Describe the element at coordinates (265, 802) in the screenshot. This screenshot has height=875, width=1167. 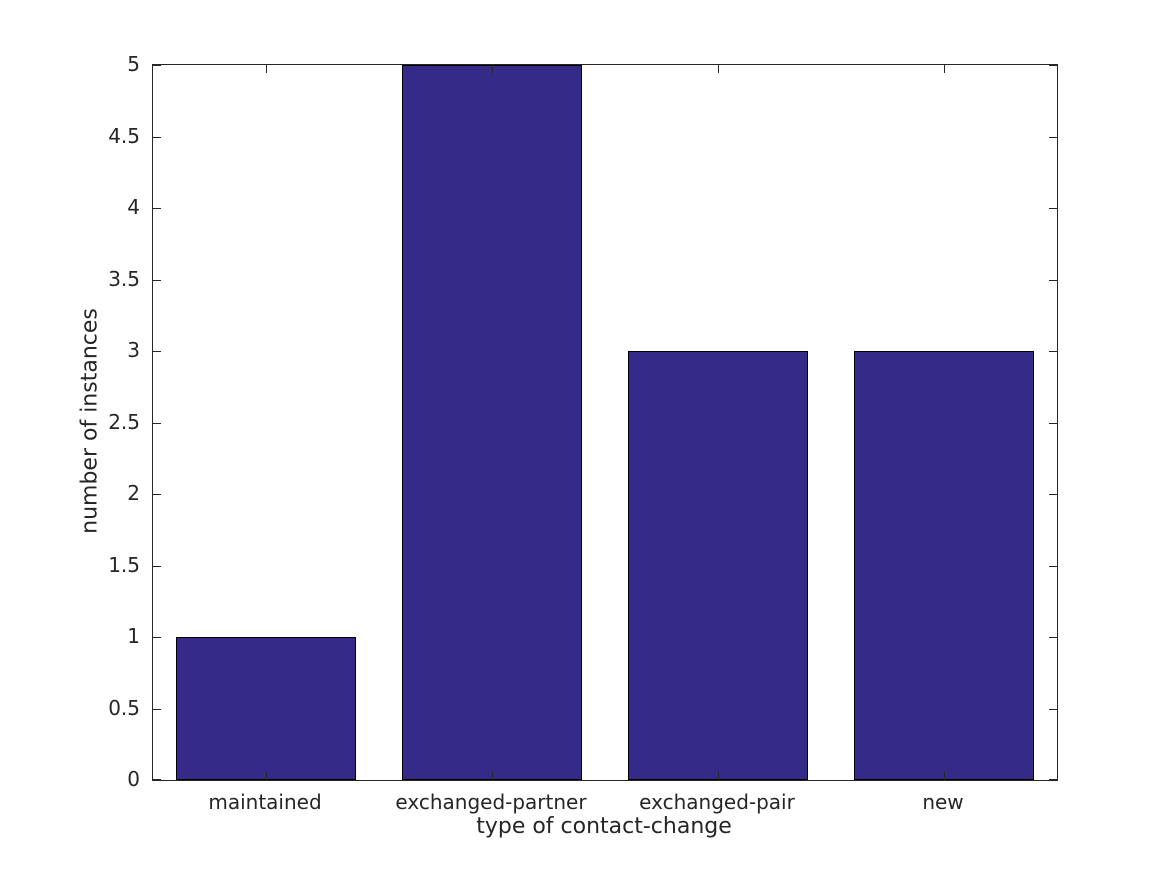
I see `x-tick-label-maintained: maintained` at that location.